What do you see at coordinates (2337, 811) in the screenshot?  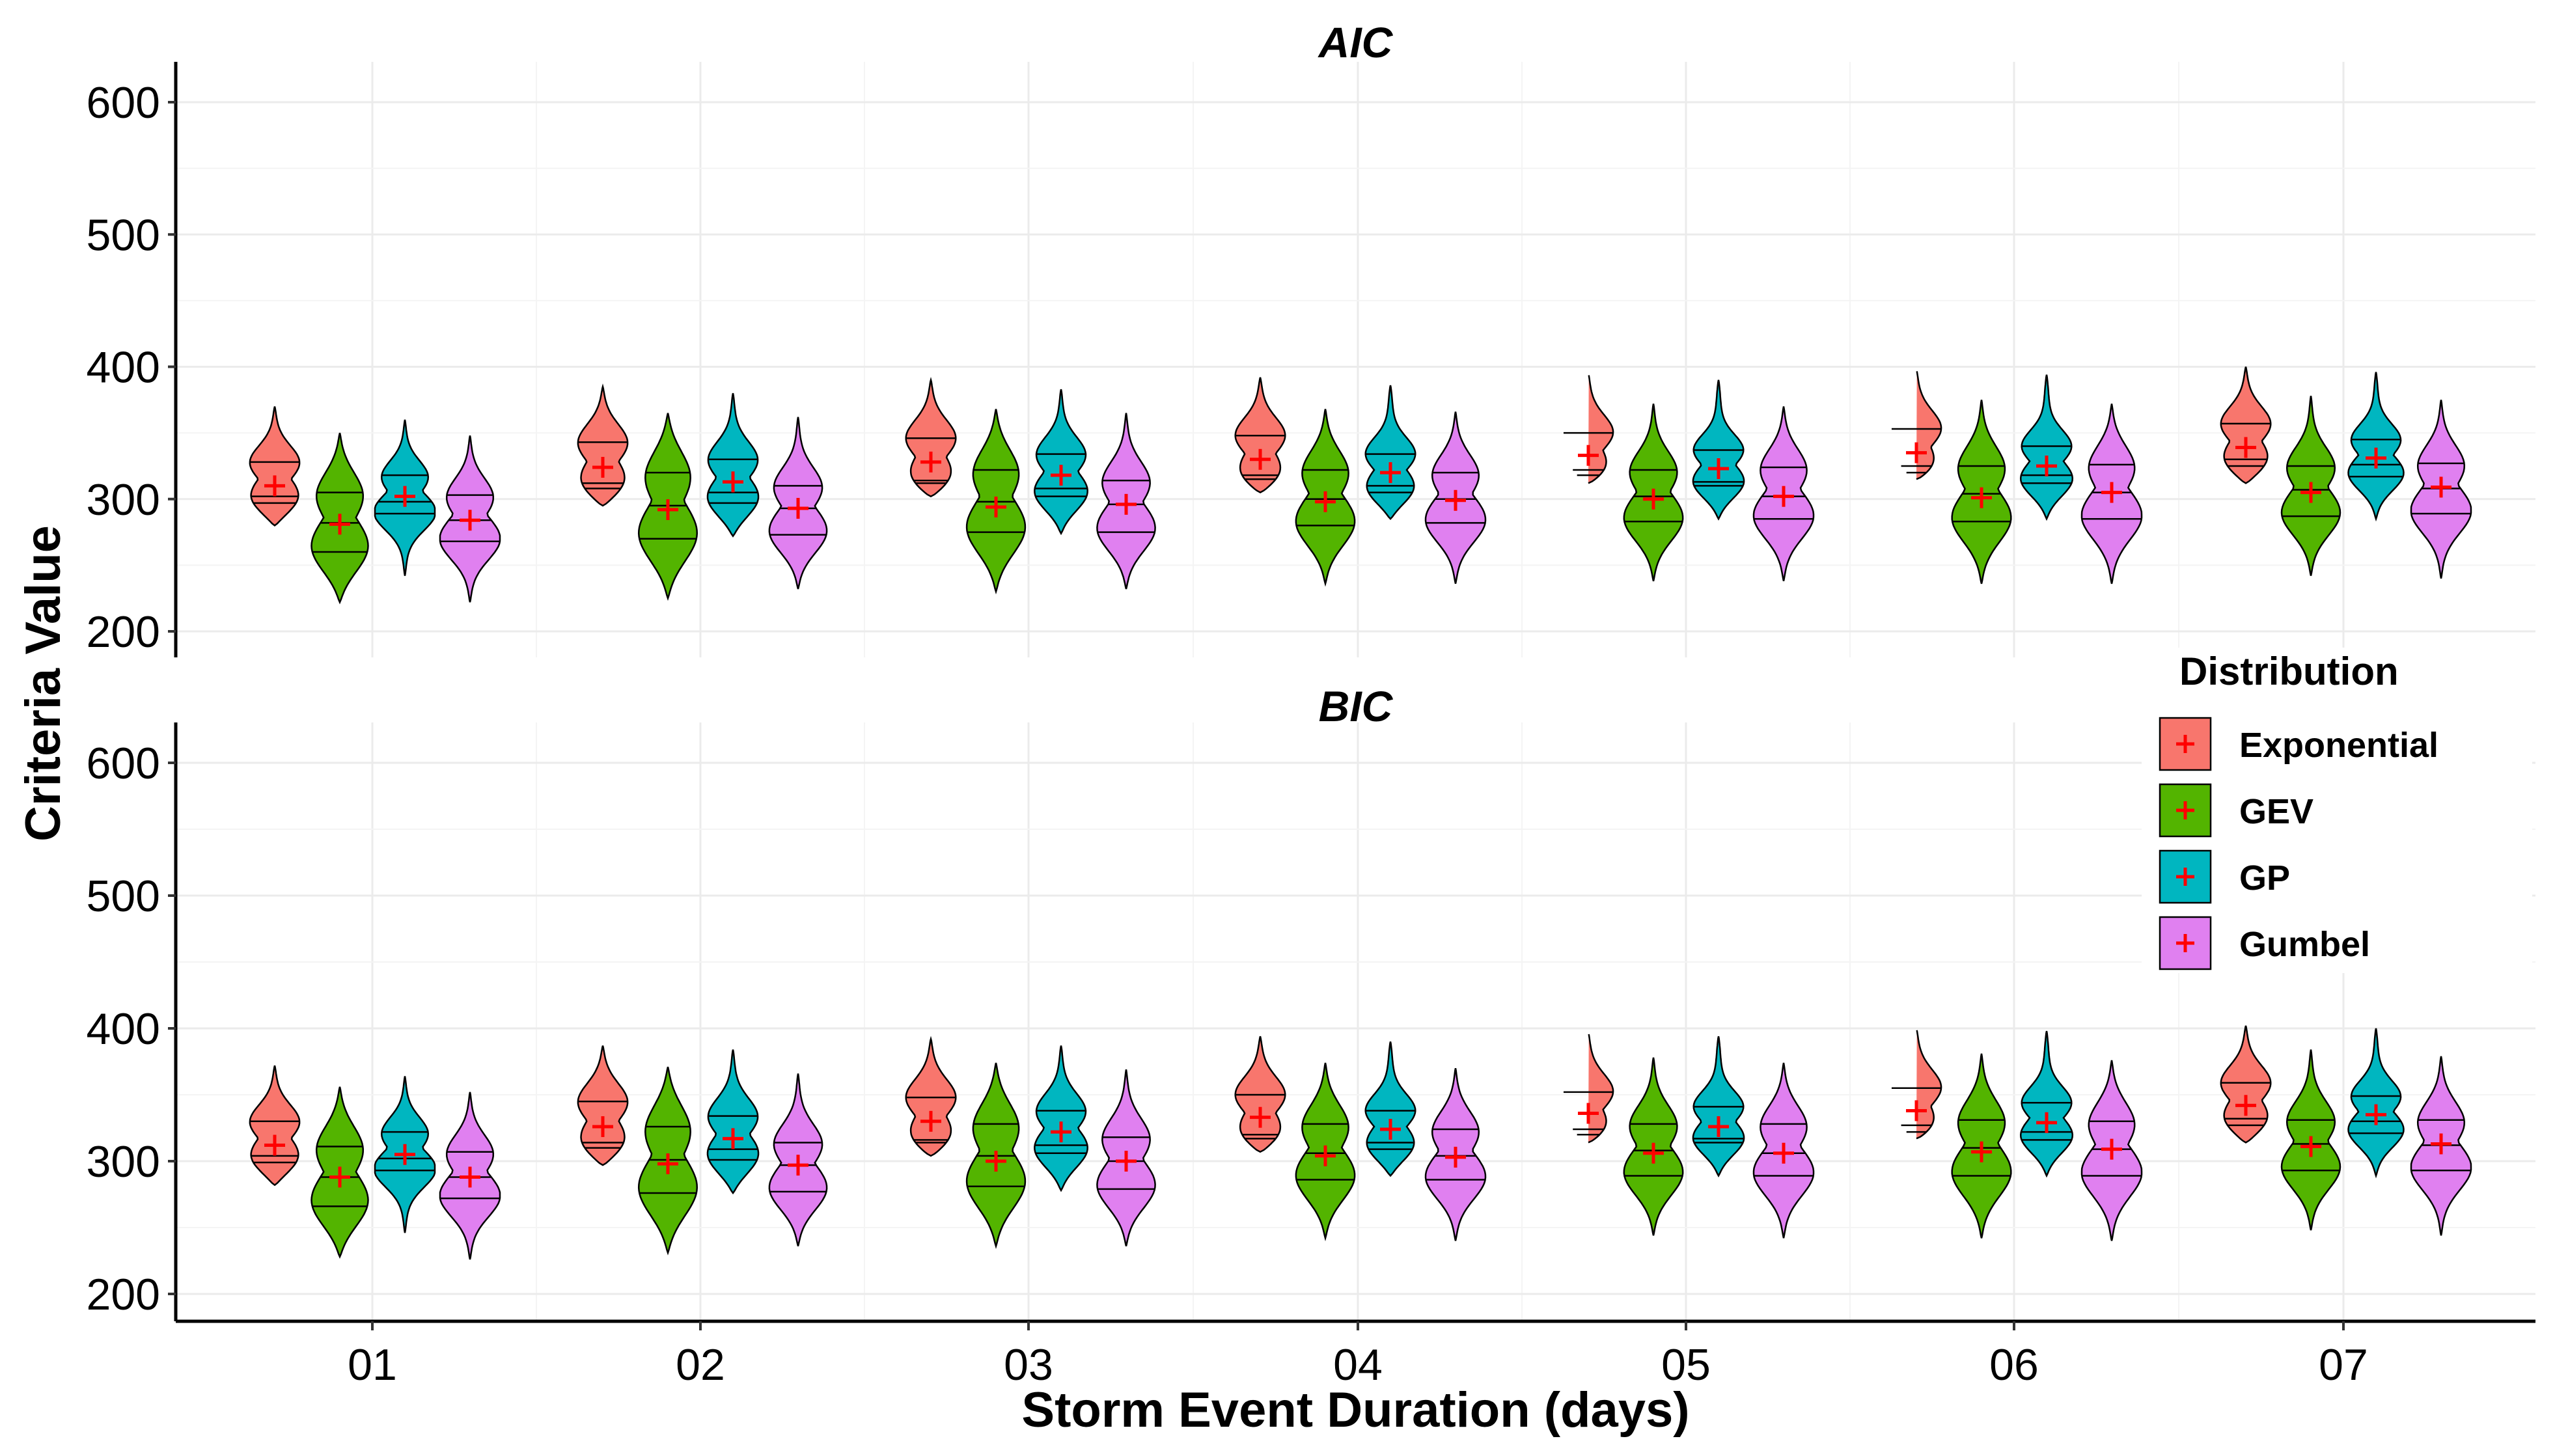 I see `legend: Distribution Exponential GEV GP Gumbel` at bounding box center [2337, 811].